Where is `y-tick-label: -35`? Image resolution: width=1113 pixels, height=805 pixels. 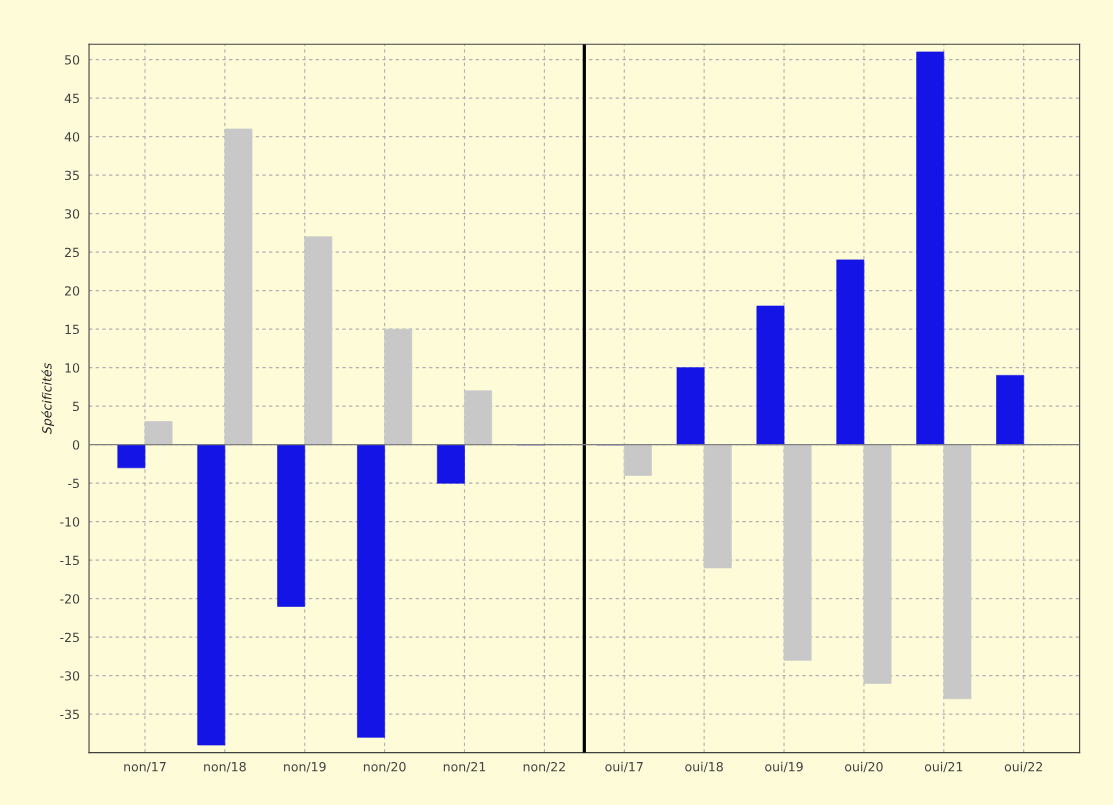 y-tick-label: -35 is located at coordinates (69, 714).